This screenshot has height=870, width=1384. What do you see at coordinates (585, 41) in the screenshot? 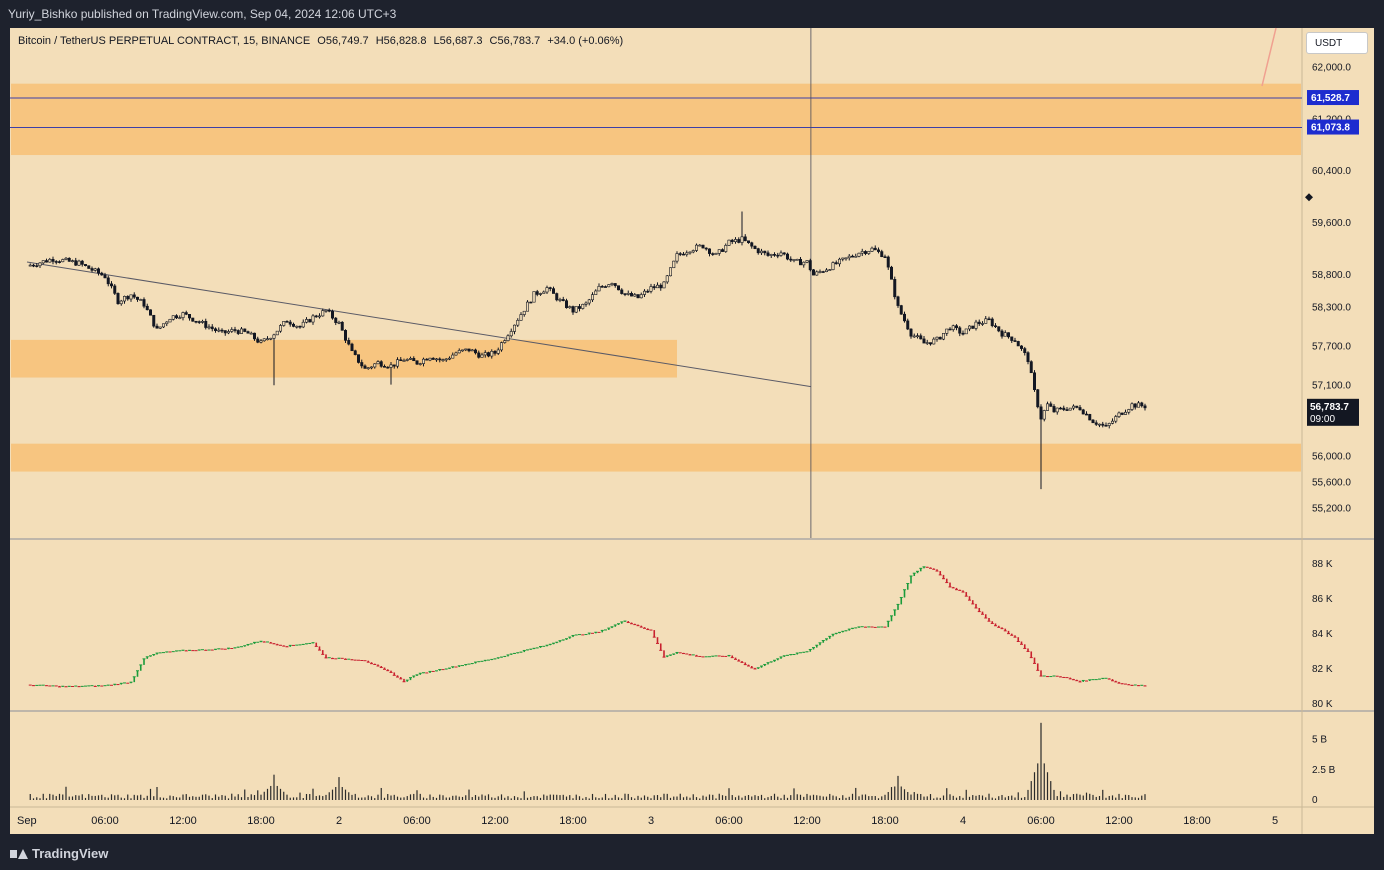
I see `legend-change: +34.0 (+0.06%)` at bounding box center [585, 41].